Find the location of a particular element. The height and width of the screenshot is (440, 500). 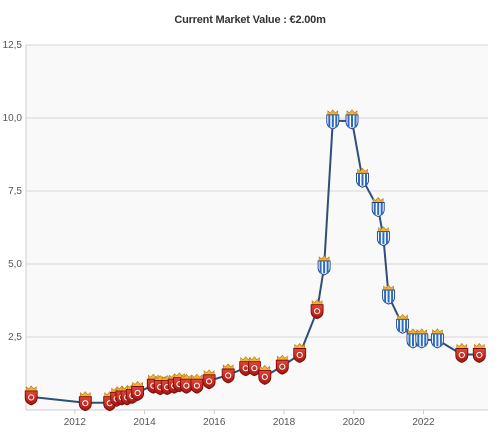

x-tick-label: 2020 is located at coordinates (354, 422).